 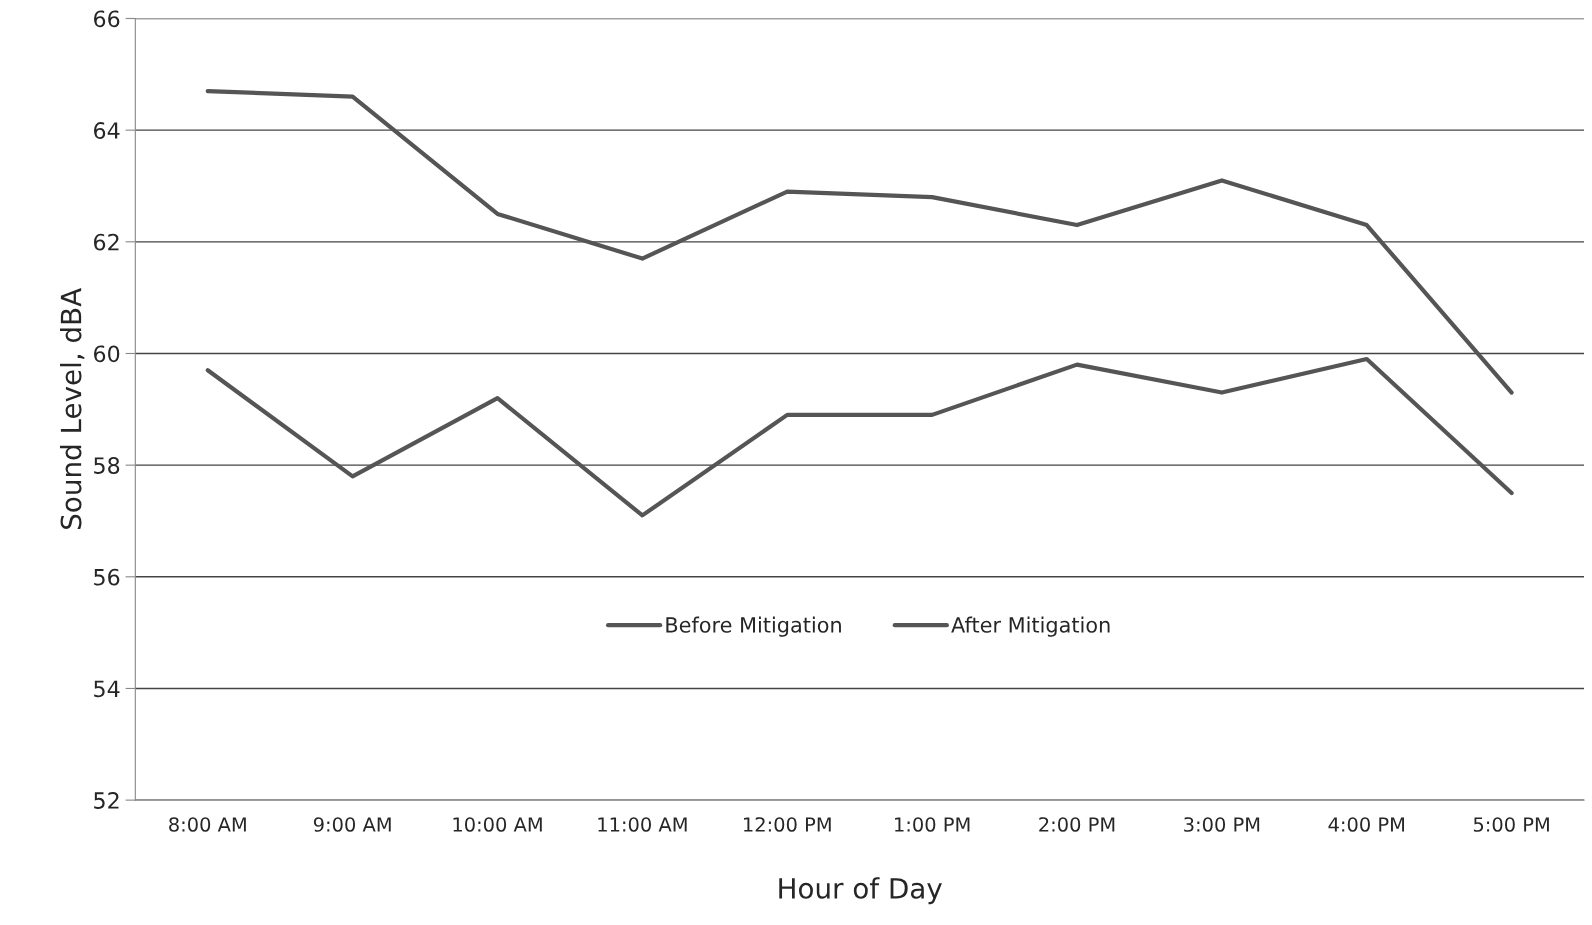 I want to click on y-tick-label: 60, so click(x=107, y=354).